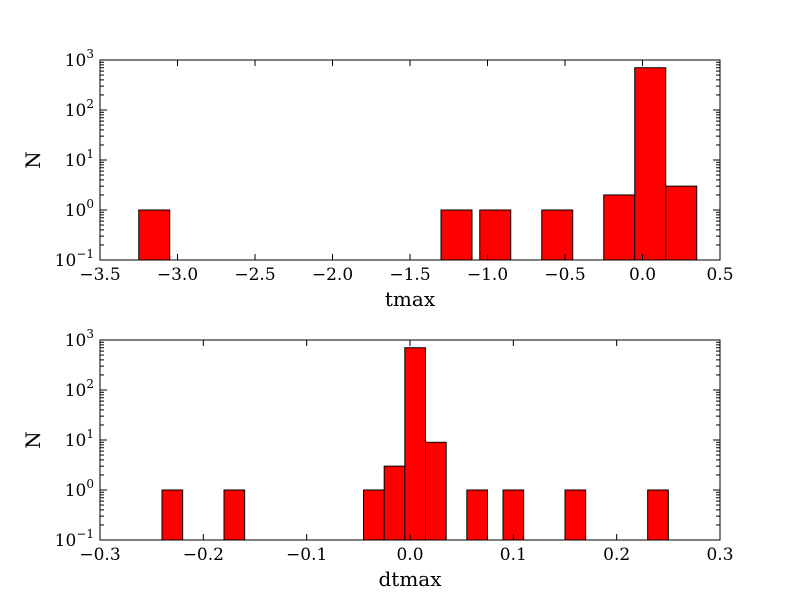  I want to click on tmax-xtick-label: −0.5, so click(564, 275).